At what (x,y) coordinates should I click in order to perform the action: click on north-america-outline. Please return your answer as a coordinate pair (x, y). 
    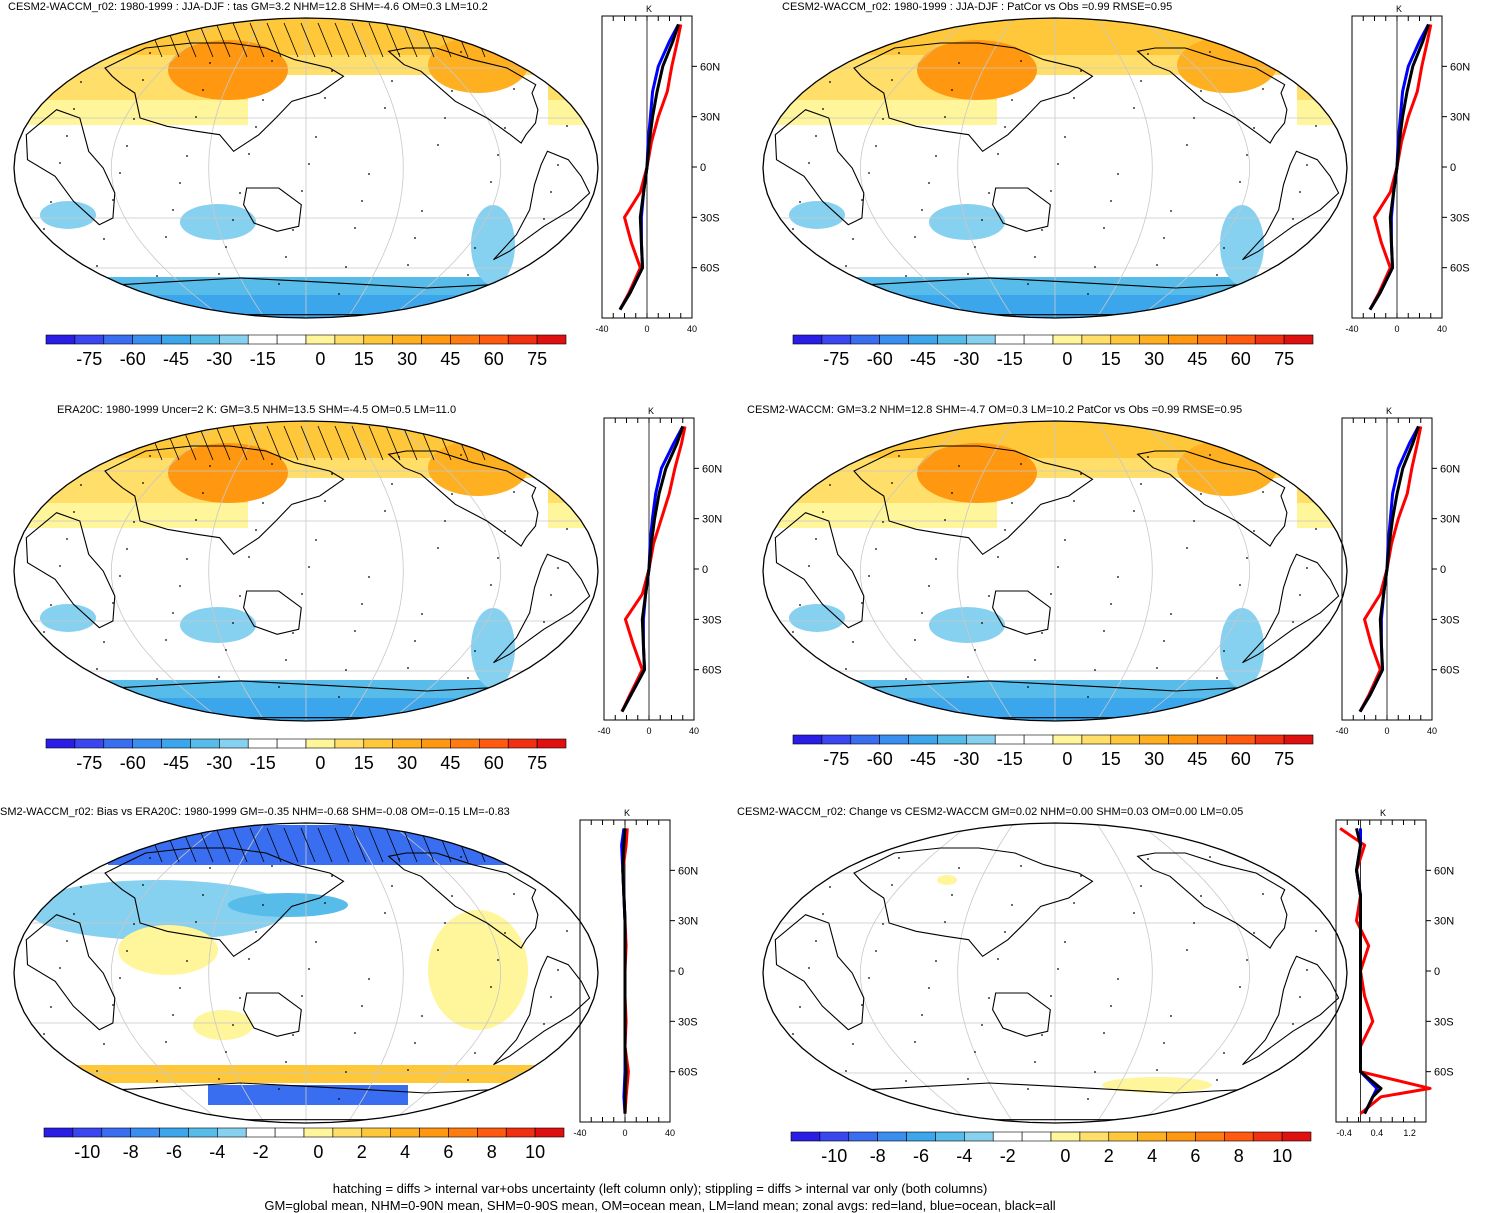
    Looking at the image, I should click on (1212, 900).